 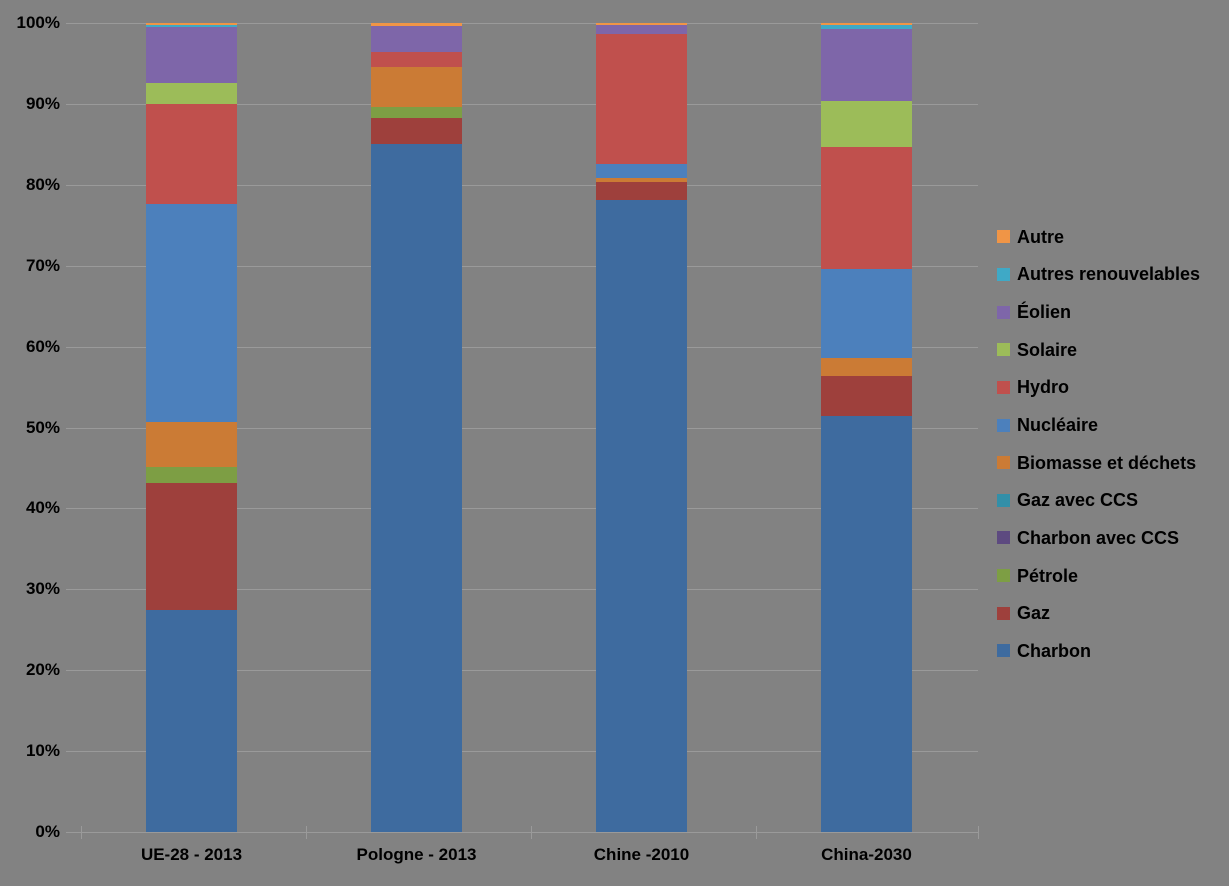 I want to click on x-axis-line, so click(x=522, y=832).